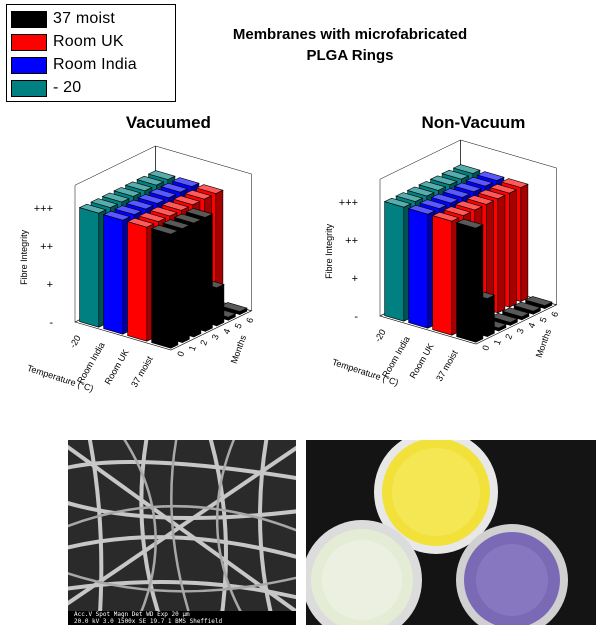 The height and width of the screenshot is (629, 602). What do you see at coordinates (117, 367) in the screenshot?
I see `x-tick-label: Room UK` at bounding box center [117, 367].